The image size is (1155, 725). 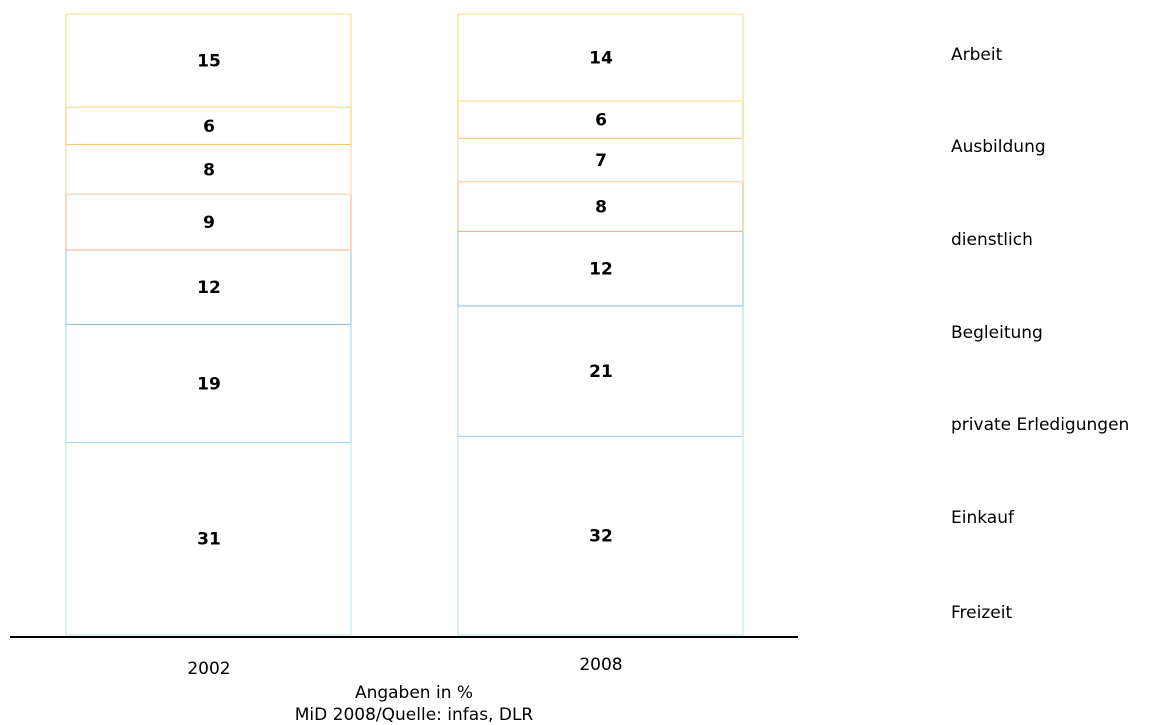 I want to click on x-tick-label: 2002, so click(x=208, y=669).